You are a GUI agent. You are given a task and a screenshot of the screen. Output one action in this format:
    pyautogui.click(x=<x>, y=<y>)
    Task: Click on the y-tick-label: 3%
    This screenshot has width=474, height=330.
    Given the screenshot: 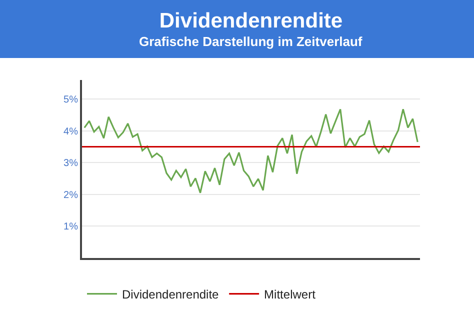 What is the action you would take?
    pyautogui.click(x=71, y=164)
    